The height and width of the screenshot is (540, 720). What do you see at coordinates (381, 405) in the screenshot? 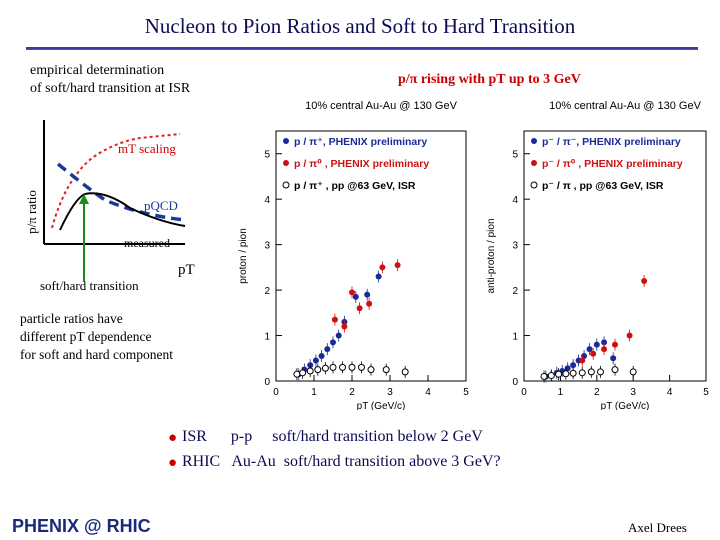
I see `chart-0-xlabel: pT (GeV/c)` at bounding box center [381, 405].